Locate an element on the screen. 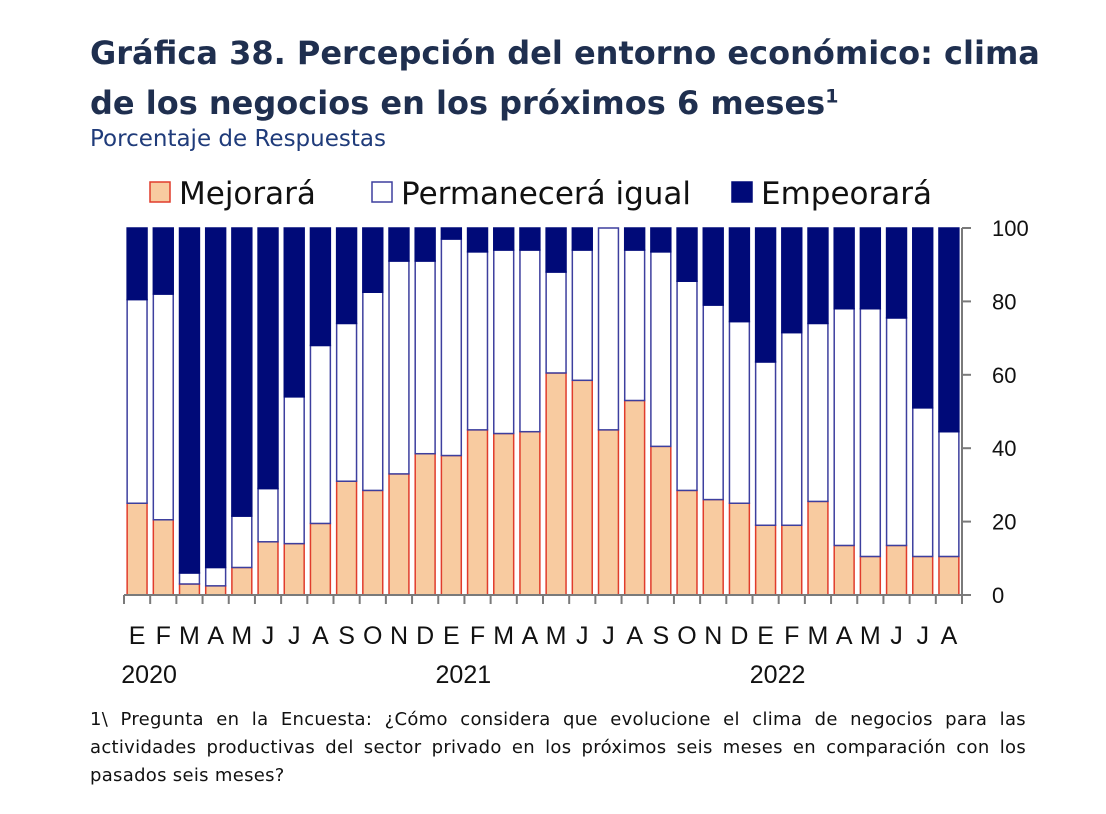 This screenshot has height=814, width=1106. legend-swatch-empeorara is located at coordinates (742, 192).